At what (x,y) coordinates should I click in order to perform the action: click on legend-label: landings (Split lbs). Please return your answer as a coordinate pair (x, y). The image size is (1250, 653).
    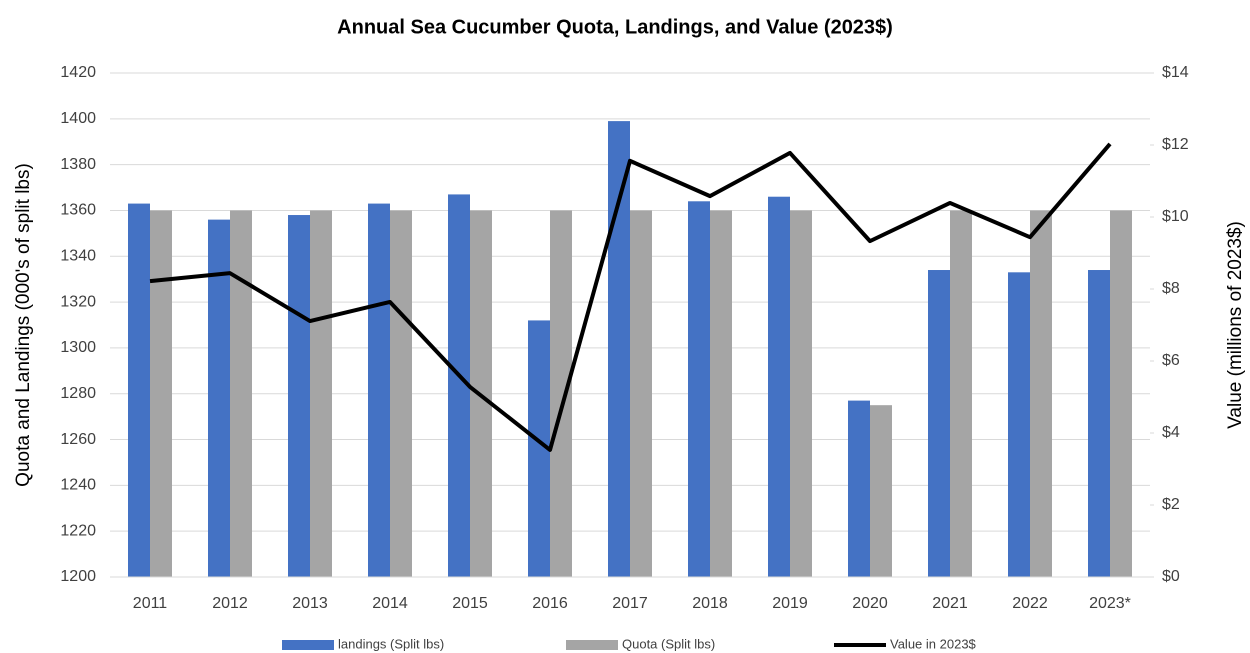
    Looking at the image, I should click on (391, 643).